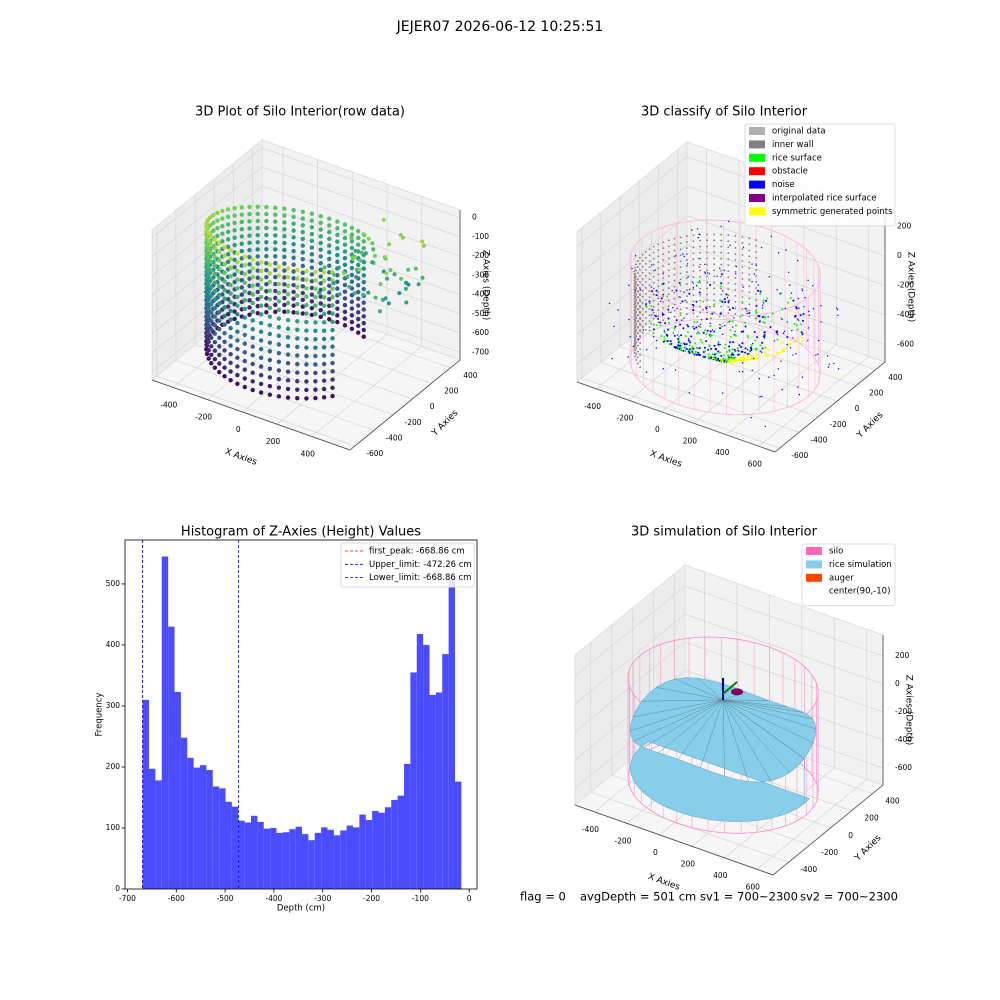 The width and height of the screenshot is (1000, 1000). Describe the element at coordinates (905, 314) in the screenshot. I see `z-tick-label: -400` at that location.